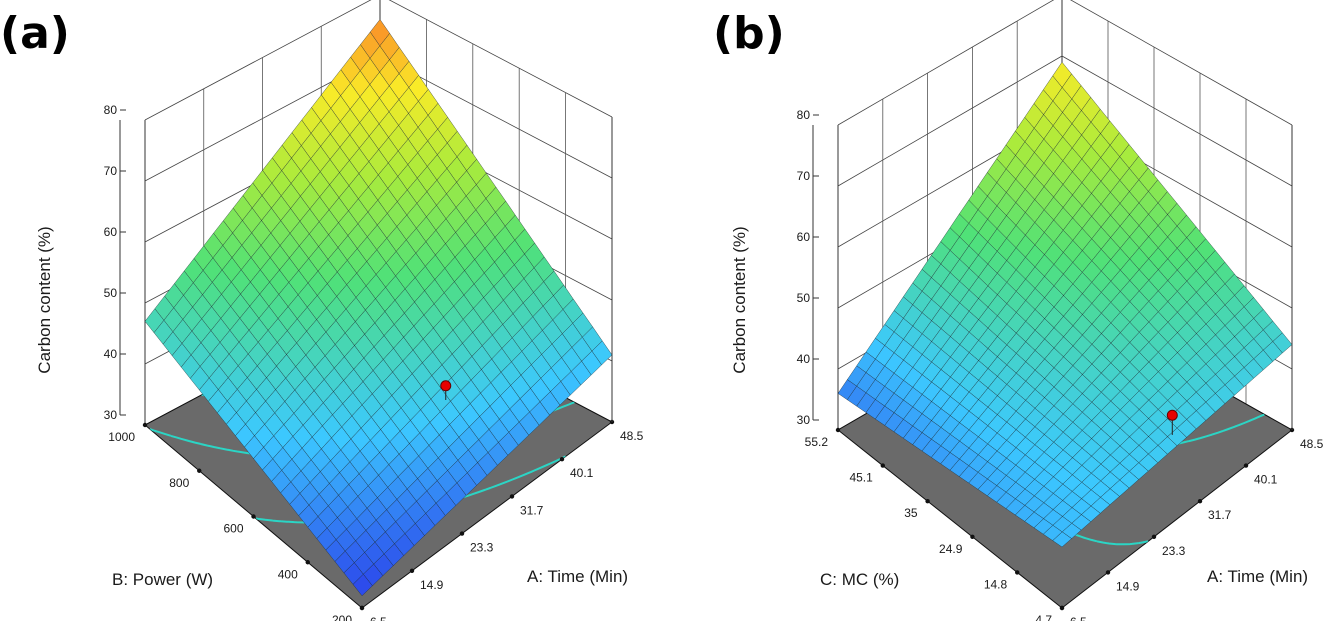 The image size is (1325, 621). Describe the element at coordinates (121, 437) in the screenshot. I see `y-tick-label: 1000` at that location.